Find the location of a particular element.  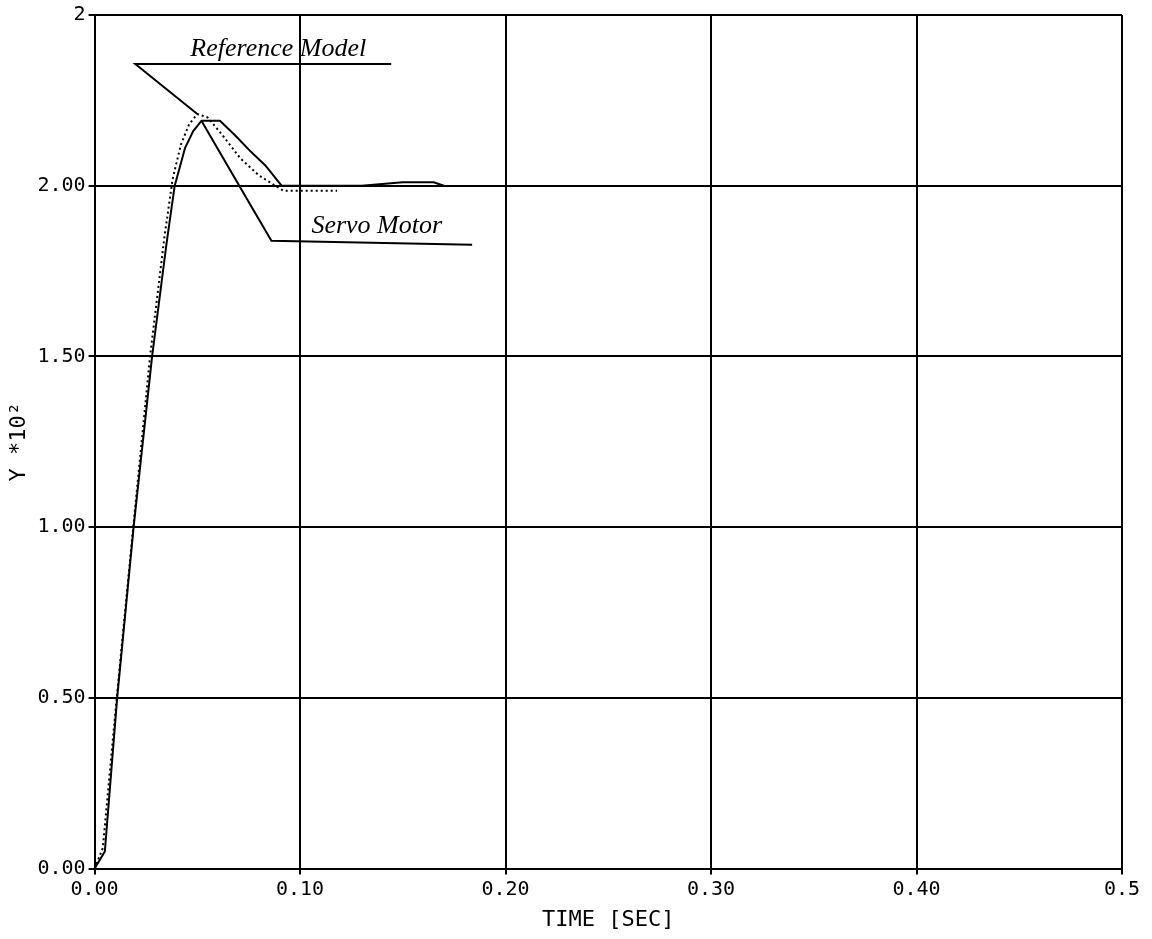

y-axis-title: Y *10² is located at coordinates (17, 442).